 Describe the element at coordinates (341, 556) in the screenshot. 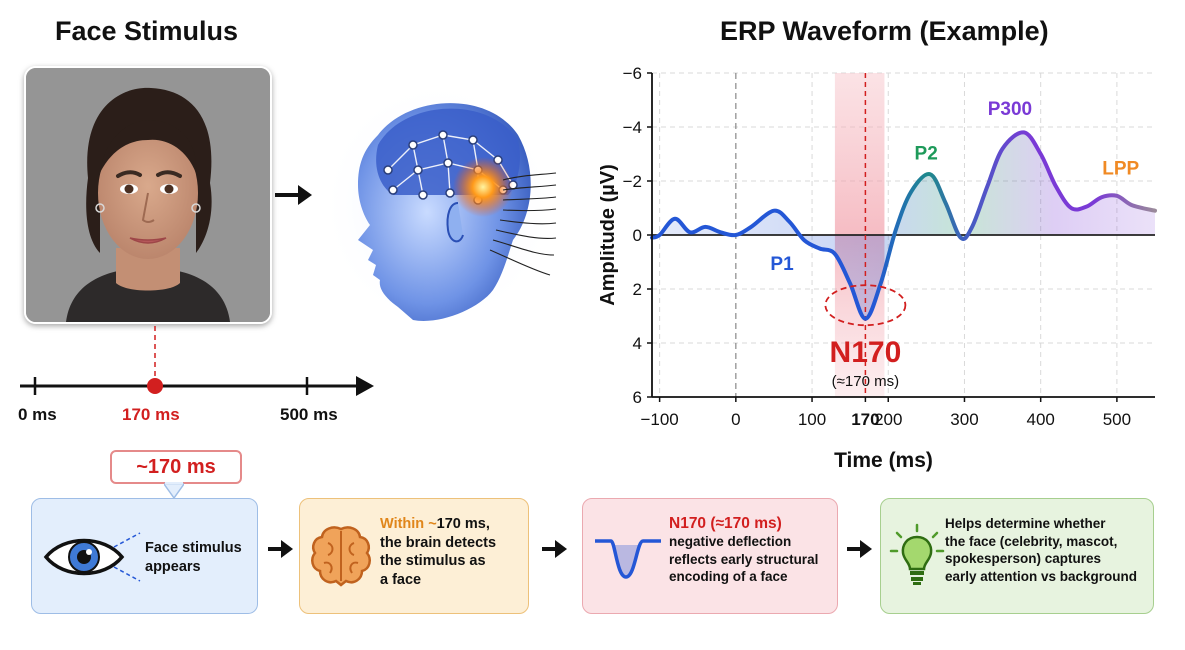

I see `brain-icon` at that location.